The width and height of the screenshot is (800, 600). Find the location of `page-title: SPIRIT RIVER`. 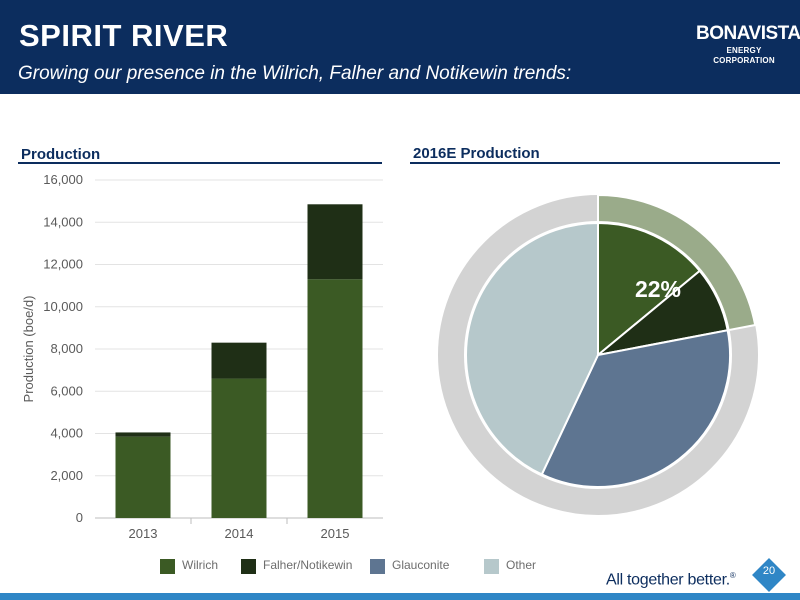

page-title: SPIRIT RIVER is located at coordinates (124, 35).